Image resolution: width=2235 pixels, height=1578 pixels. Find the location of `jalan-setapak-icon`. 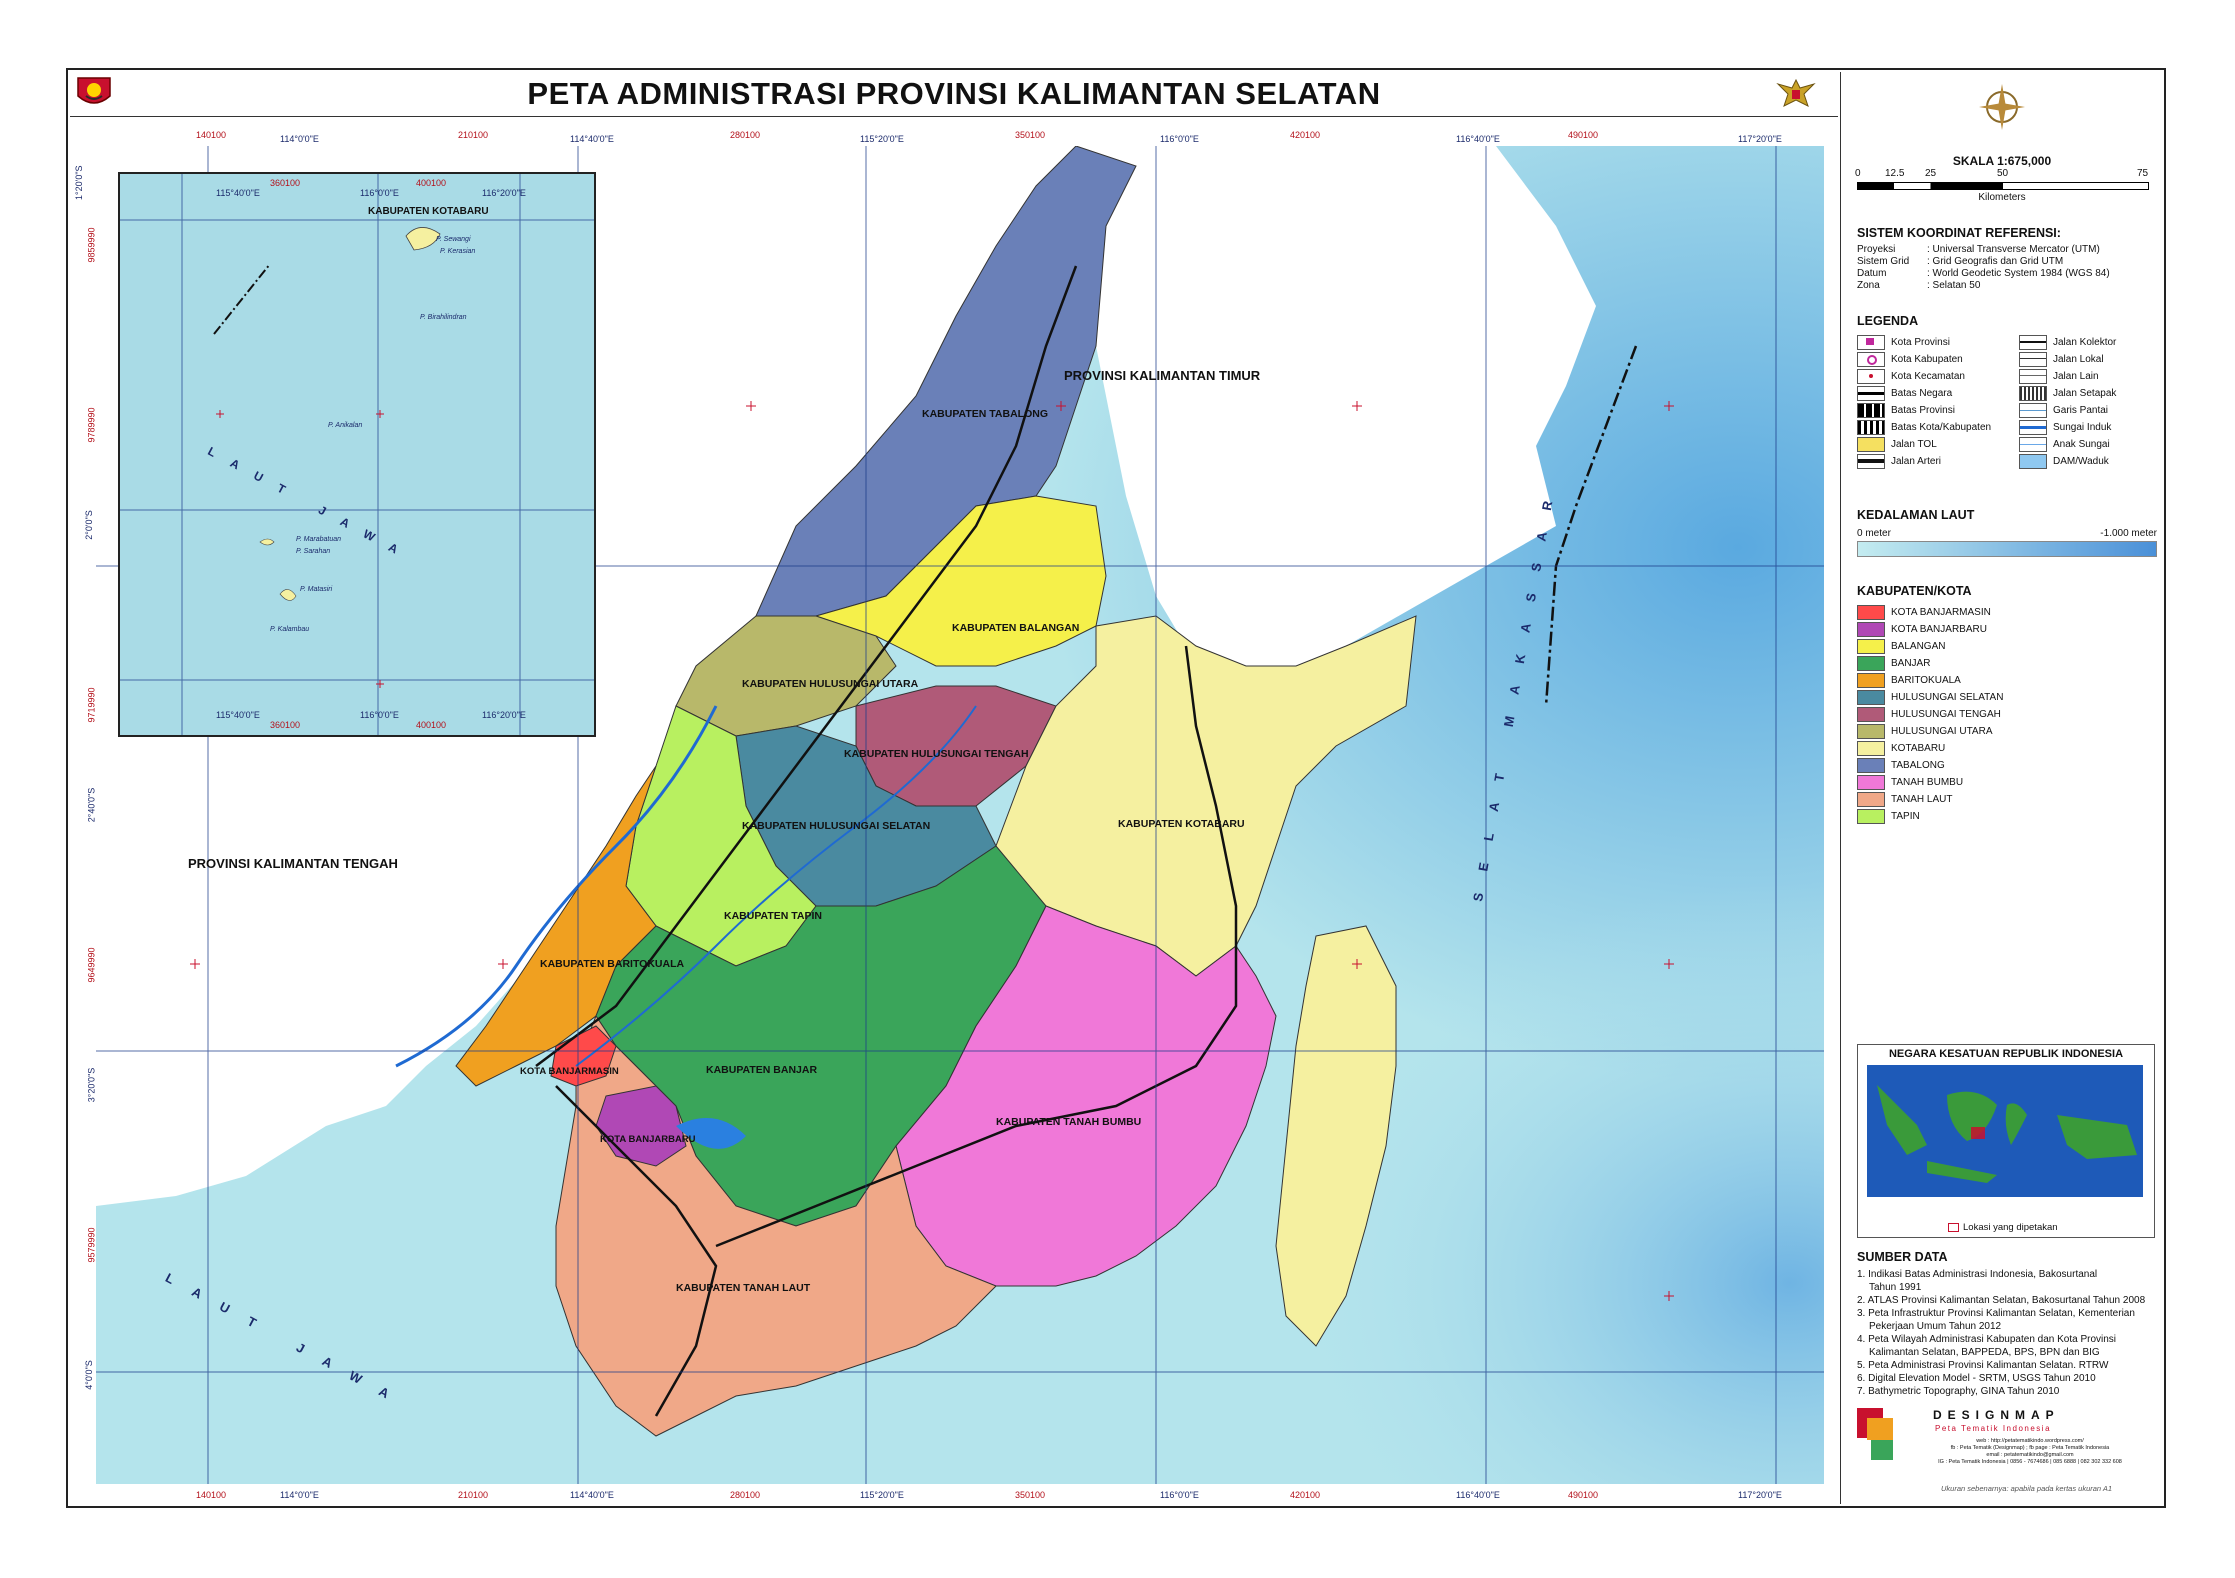

jalan-setapak-icon is located at coordinates (2033, 393).